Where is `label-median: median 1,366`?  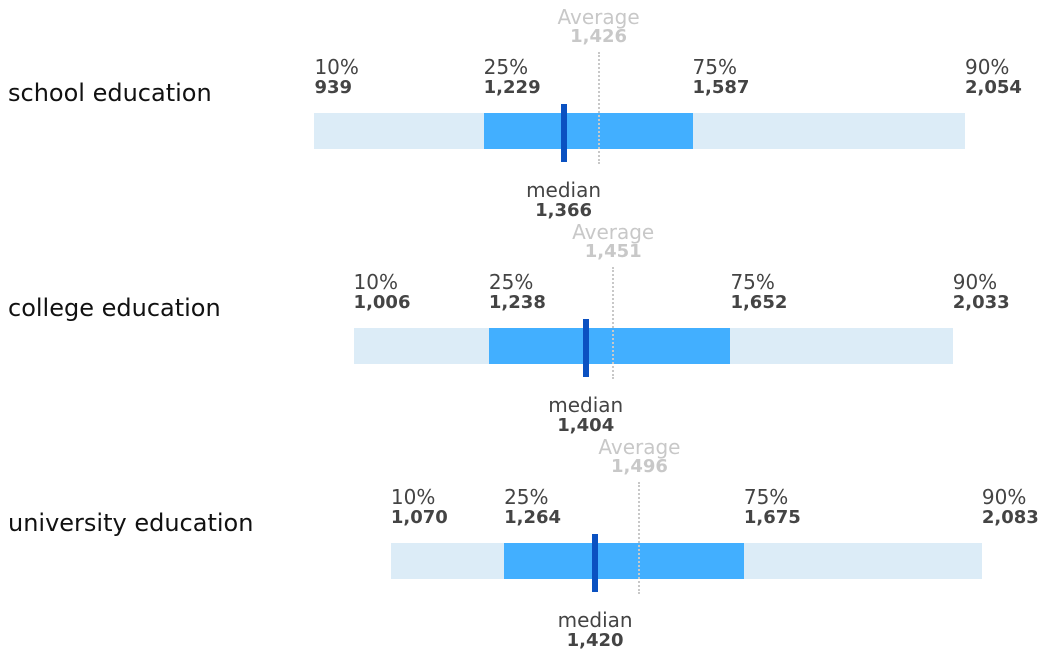
label-median: median 1,366 is located at coordinates (564, 200).